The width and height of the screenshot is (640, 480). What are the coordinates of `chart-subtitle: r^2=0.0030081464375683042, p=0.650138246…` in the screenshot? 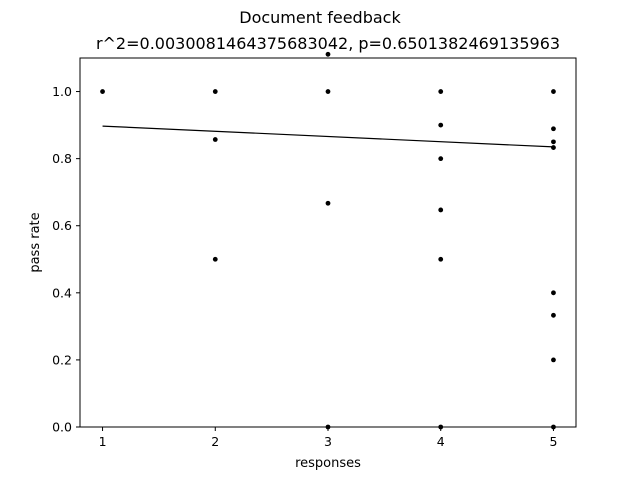 It's located at (328, 43).